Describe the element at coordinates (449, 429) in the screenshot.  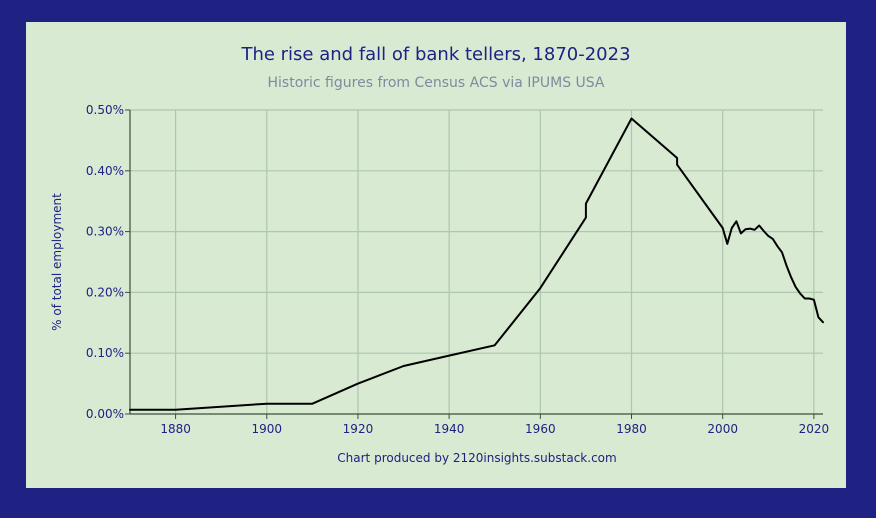
I see `x-tick-label: 1940` at that location.